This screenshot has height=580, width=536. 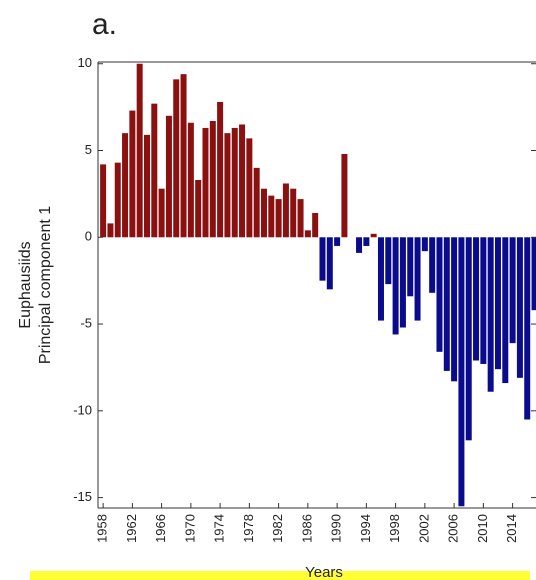 What do you see at coordinates (160, 528) in the screenshot?
I see `x-tick-label: 1966` at bounding box center [160, 528].